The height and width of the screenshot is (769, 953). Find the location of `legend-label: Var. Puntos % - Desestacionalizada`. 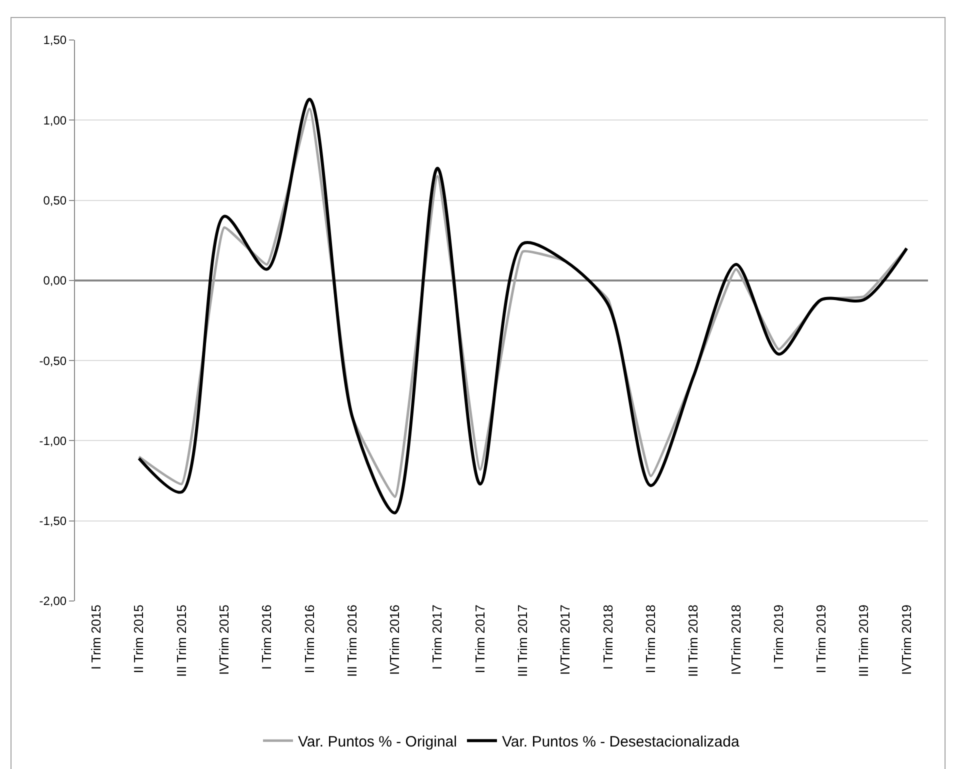

legend-label: Var. Puntos % - Desestacionalizada is located at coordinates (621, 742).